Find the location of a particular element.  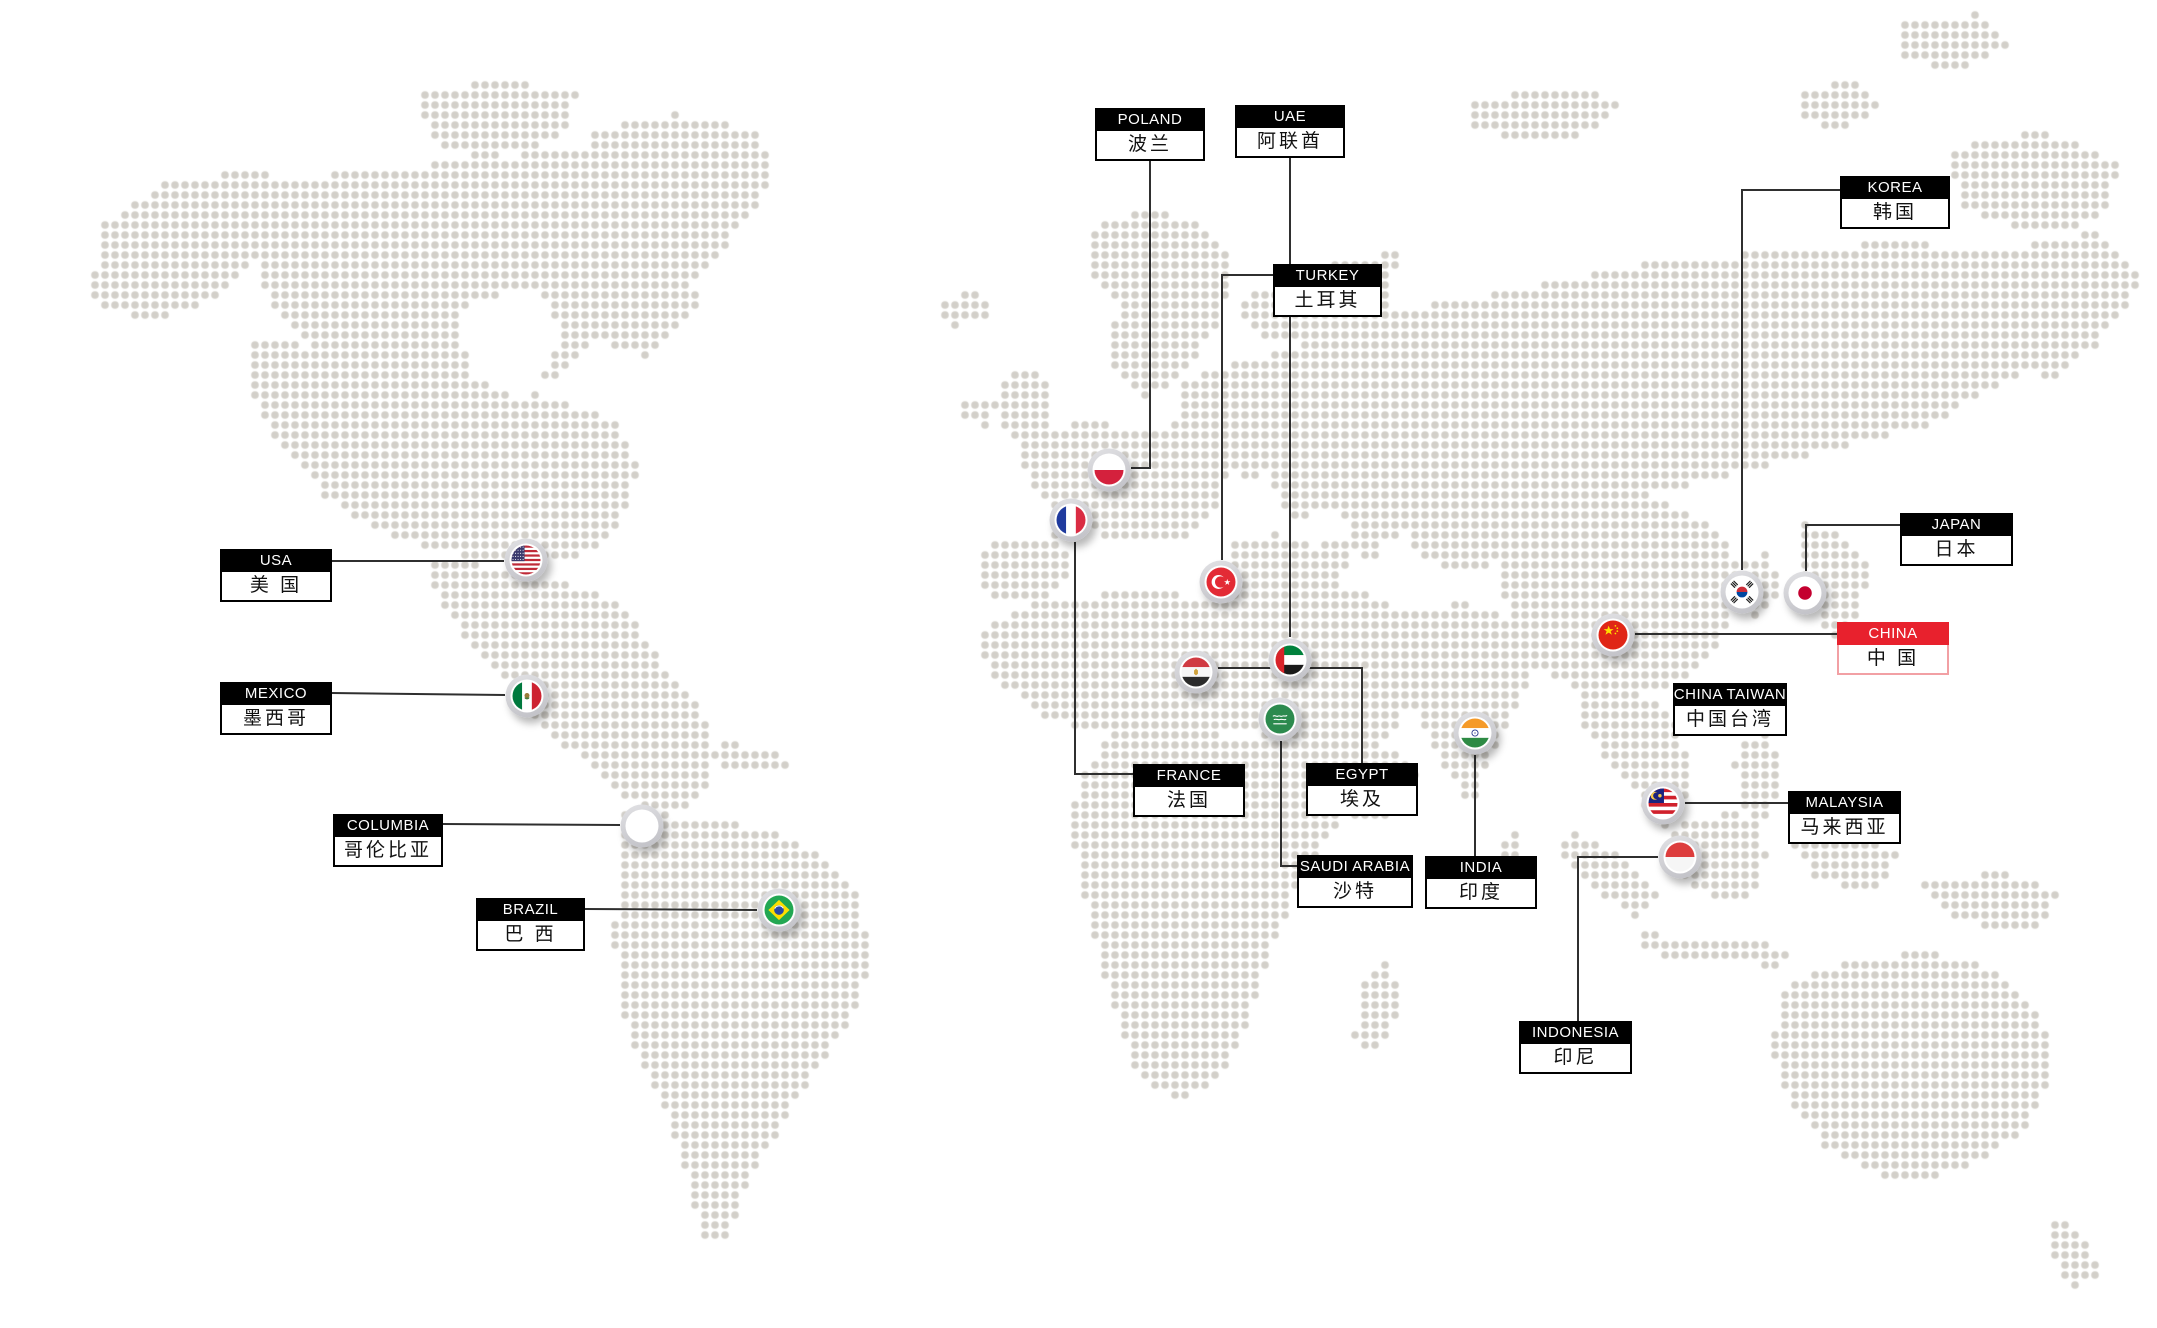

country-label-usa: USA 美 国 is located at coordinates (276, 575).